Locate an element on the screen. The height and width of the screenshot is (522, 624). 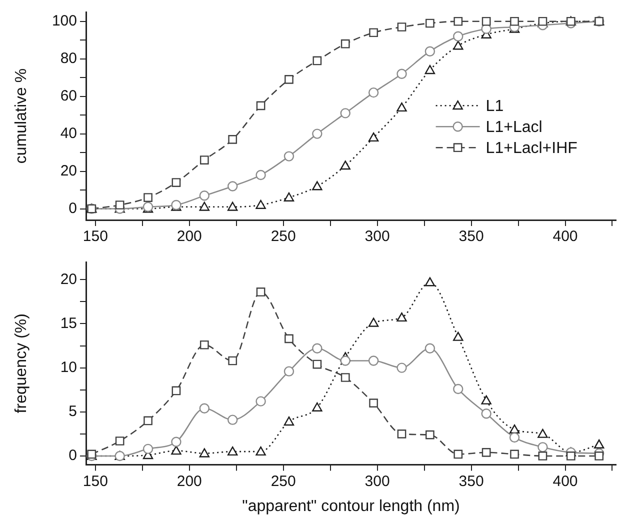
y-tick-label: 40 is located at coordinates (68, 133).